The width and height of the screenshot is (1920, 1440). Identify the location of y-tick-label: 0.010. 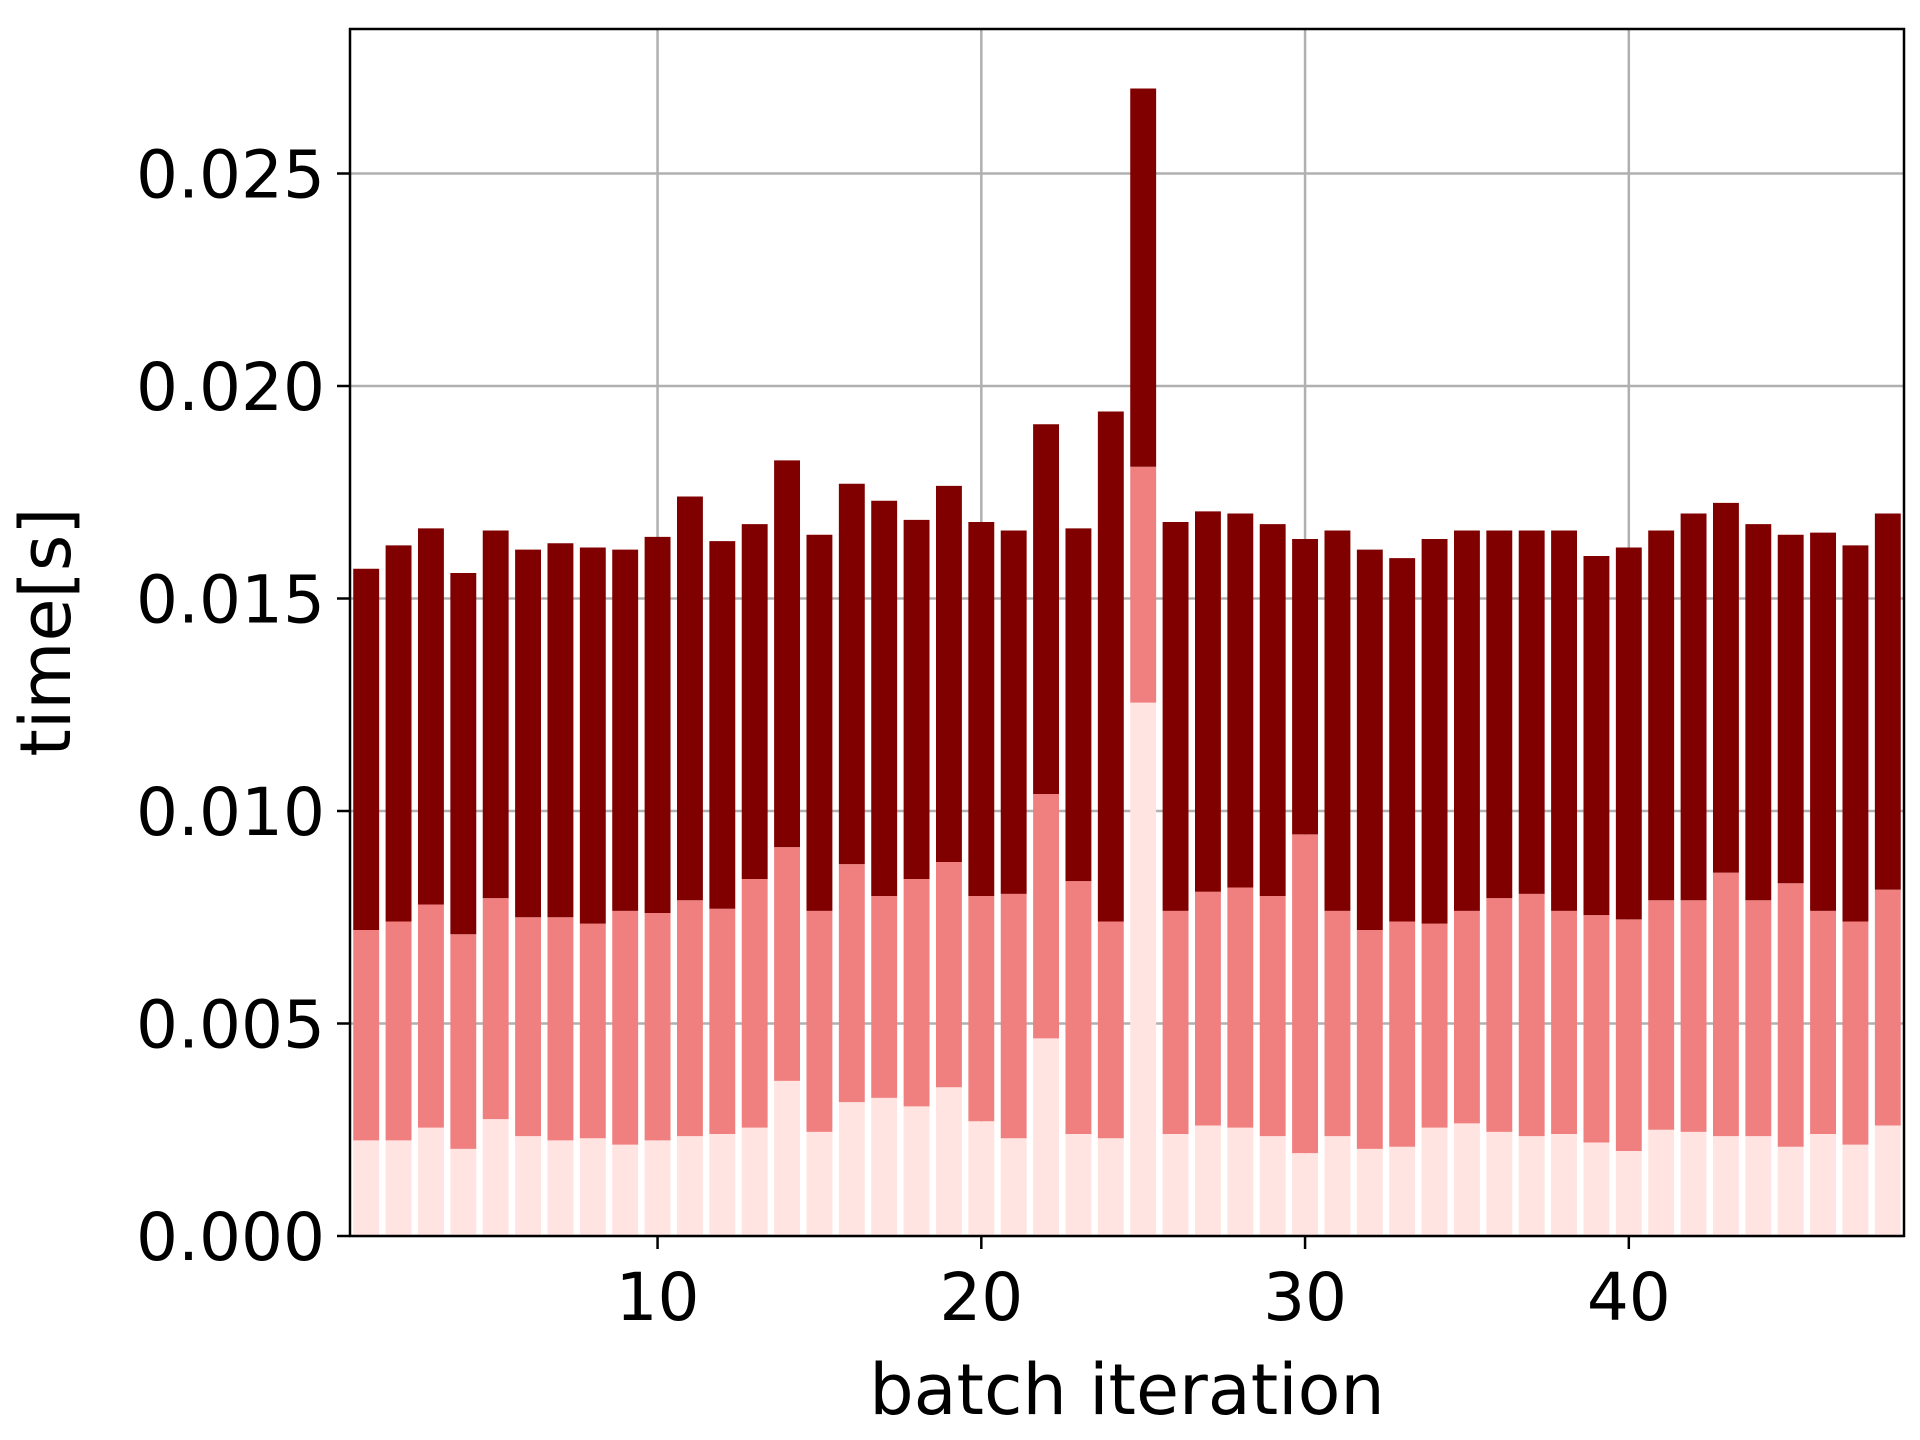
(230, 812).